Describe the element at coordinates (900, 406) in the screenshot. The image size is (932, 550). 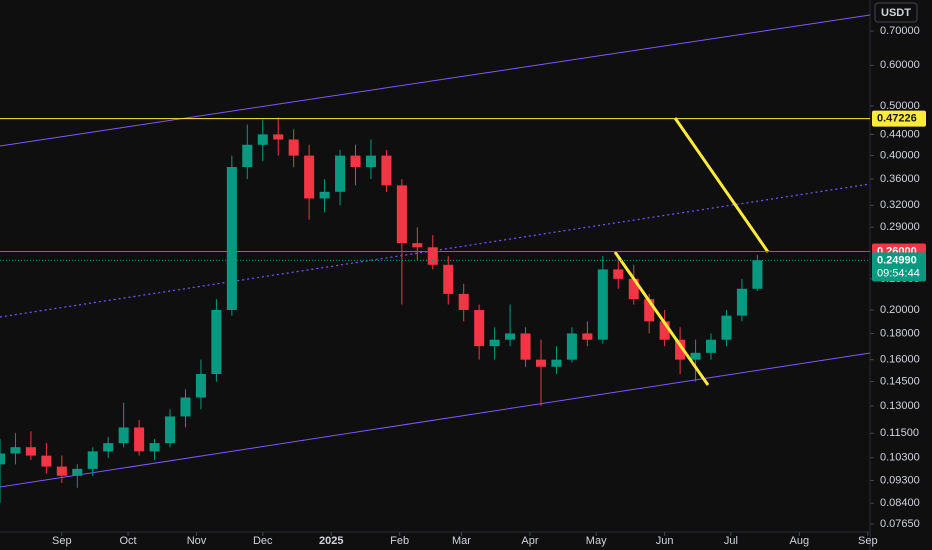
I see `y-tick-label: 0.13000` at that location.